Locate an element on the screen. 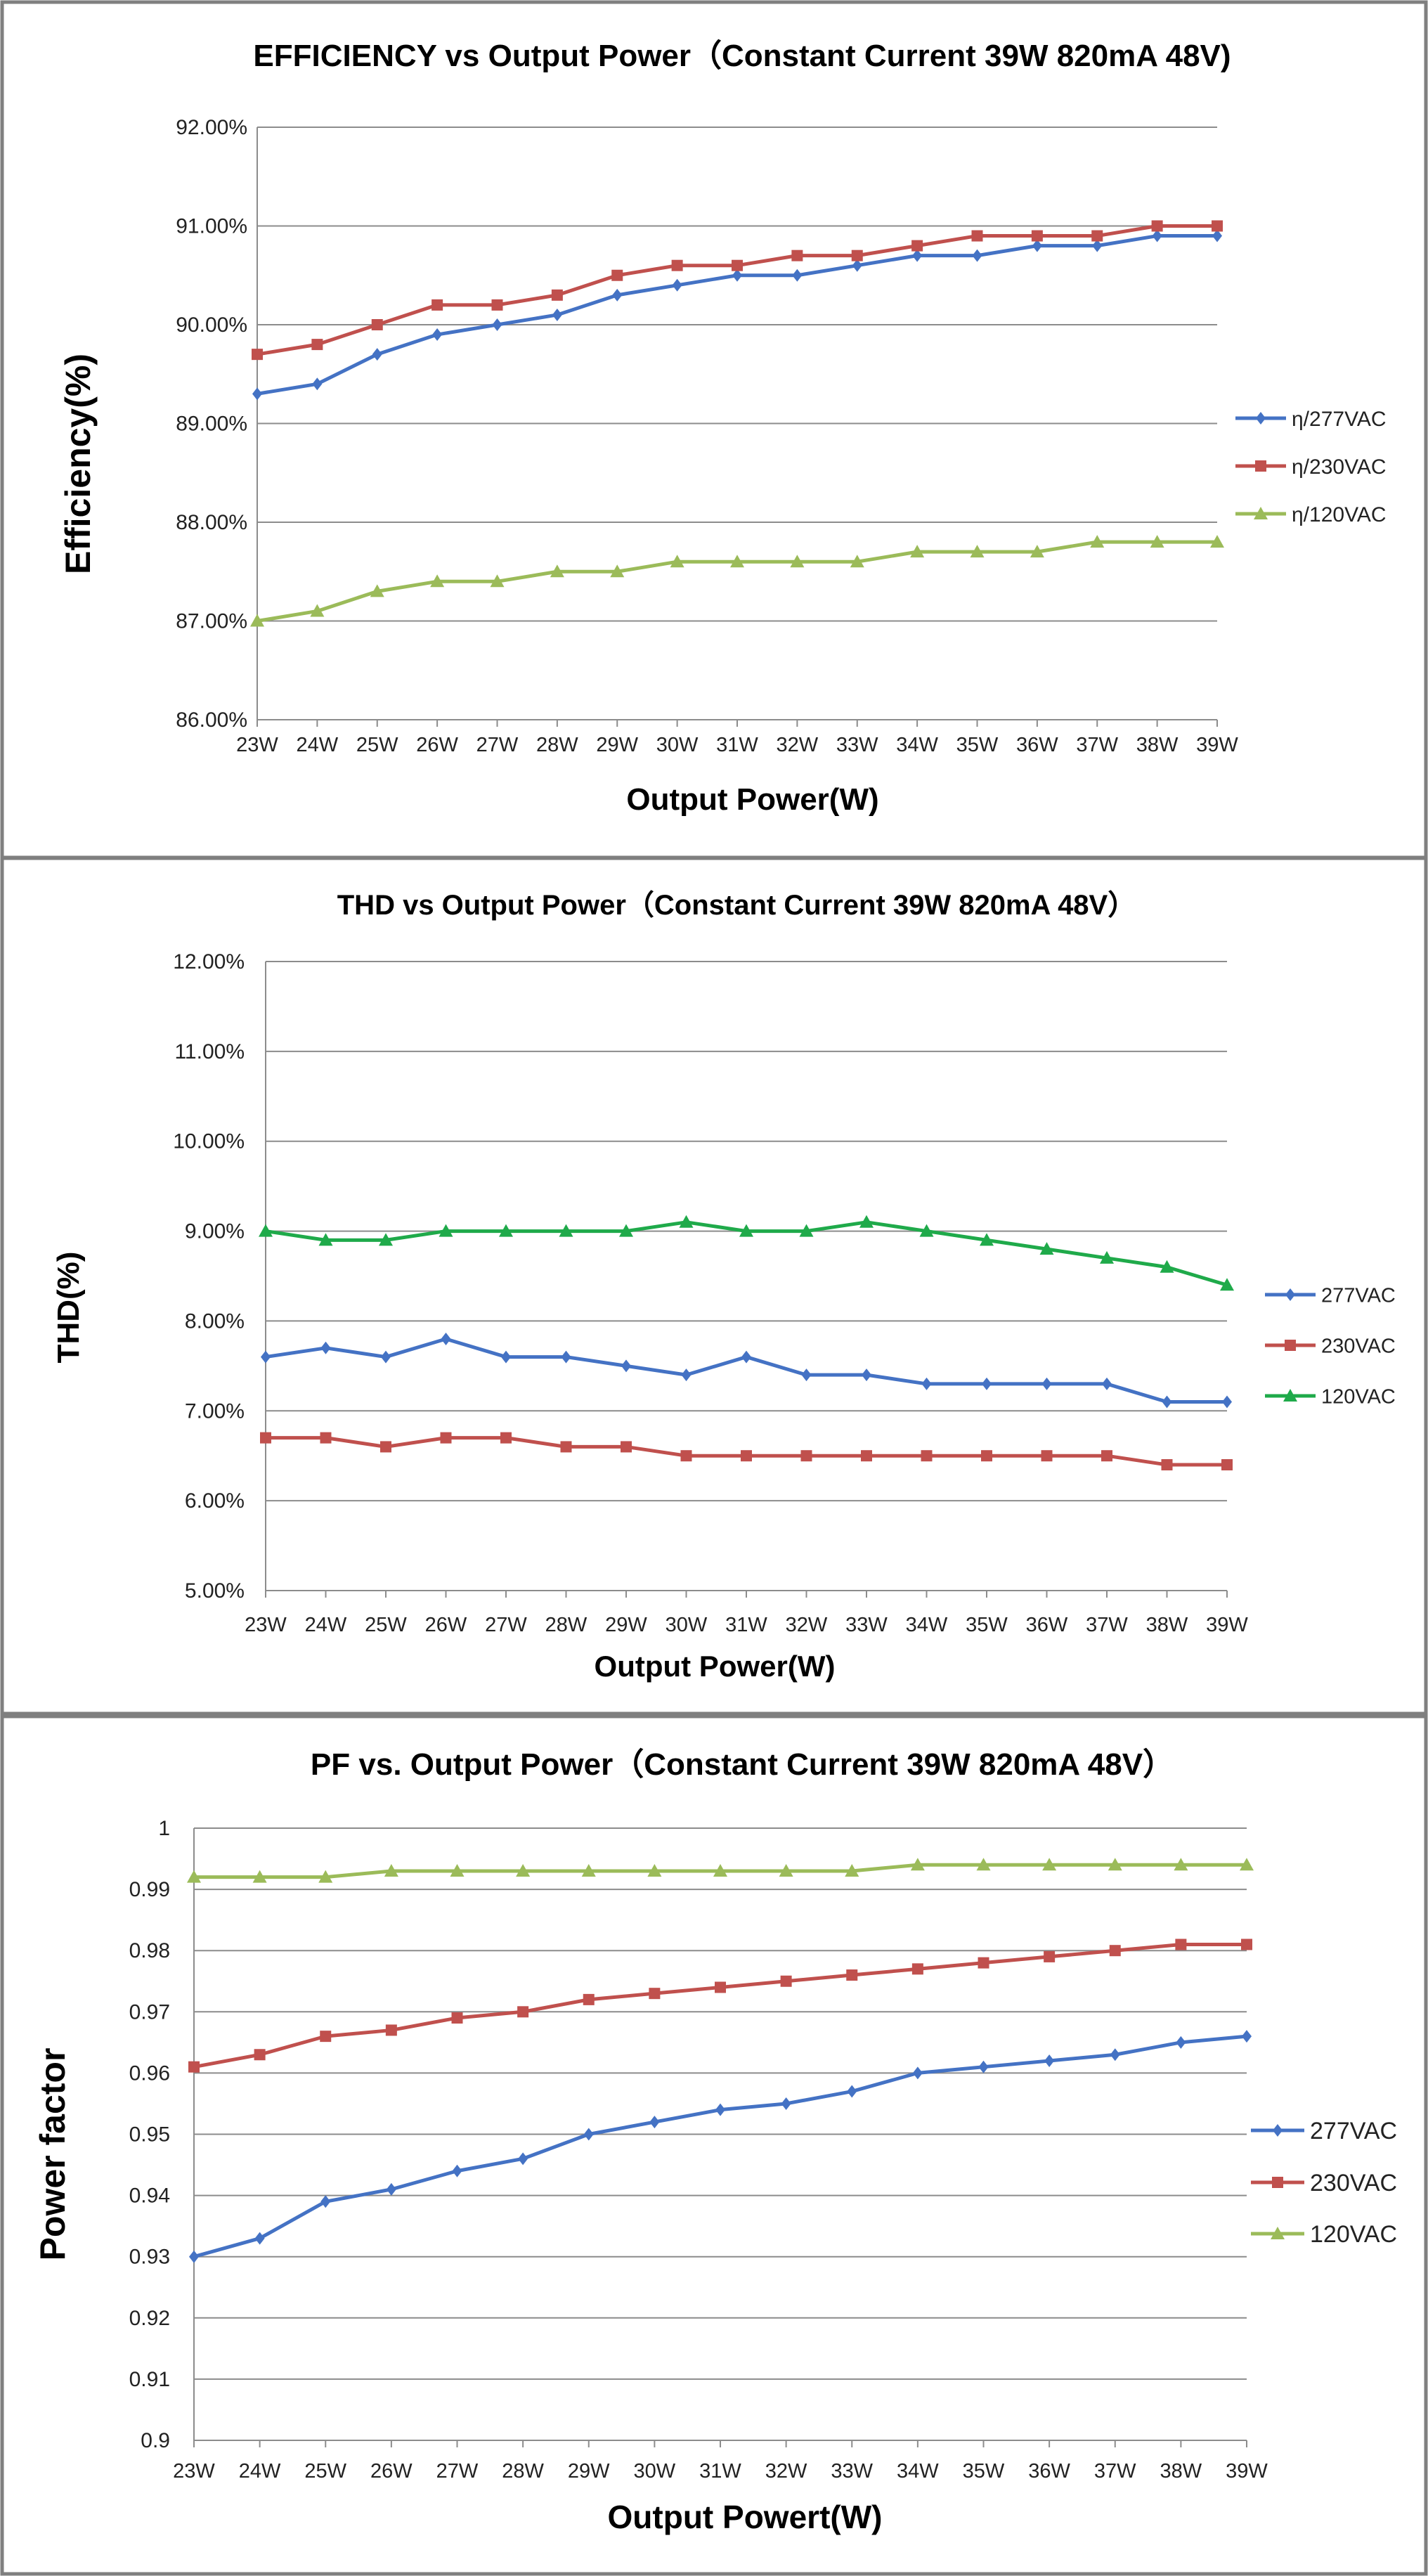 Image resolution: width=1428 pixels, height=2576 pixels. y-tick-label: 92.00% is located at coordinates (211, 127).